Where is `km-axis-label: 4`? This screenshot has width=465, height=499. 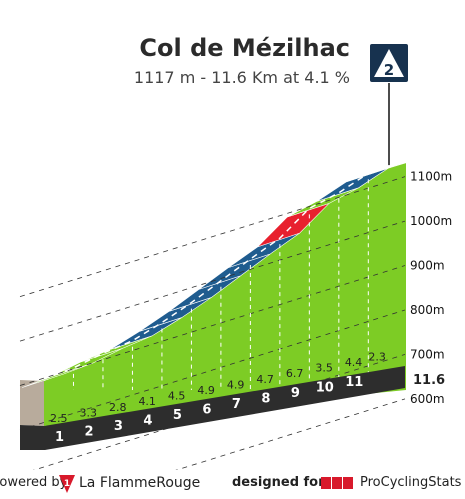
km-axis-label: 4 is located at coordinates (147, 421).